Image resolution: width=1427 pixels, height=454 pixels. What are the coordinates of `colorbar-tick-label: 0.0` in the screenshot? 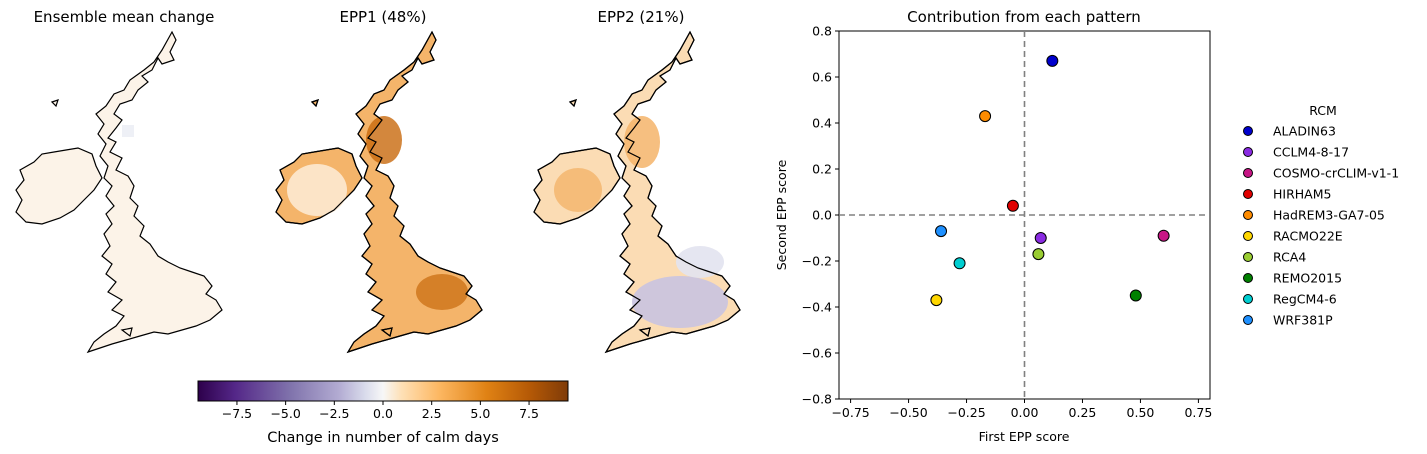 It's located at (383, 413).